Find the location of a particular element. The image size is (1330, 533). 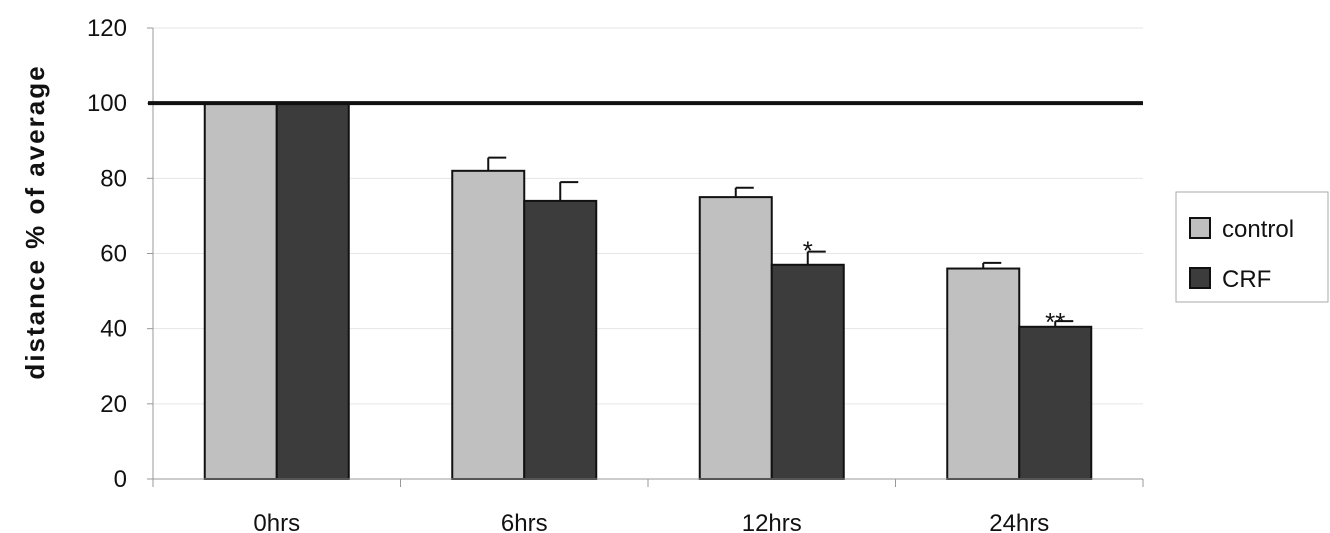

x-tick-label: 6hrs is located at coordinates (524, 521).